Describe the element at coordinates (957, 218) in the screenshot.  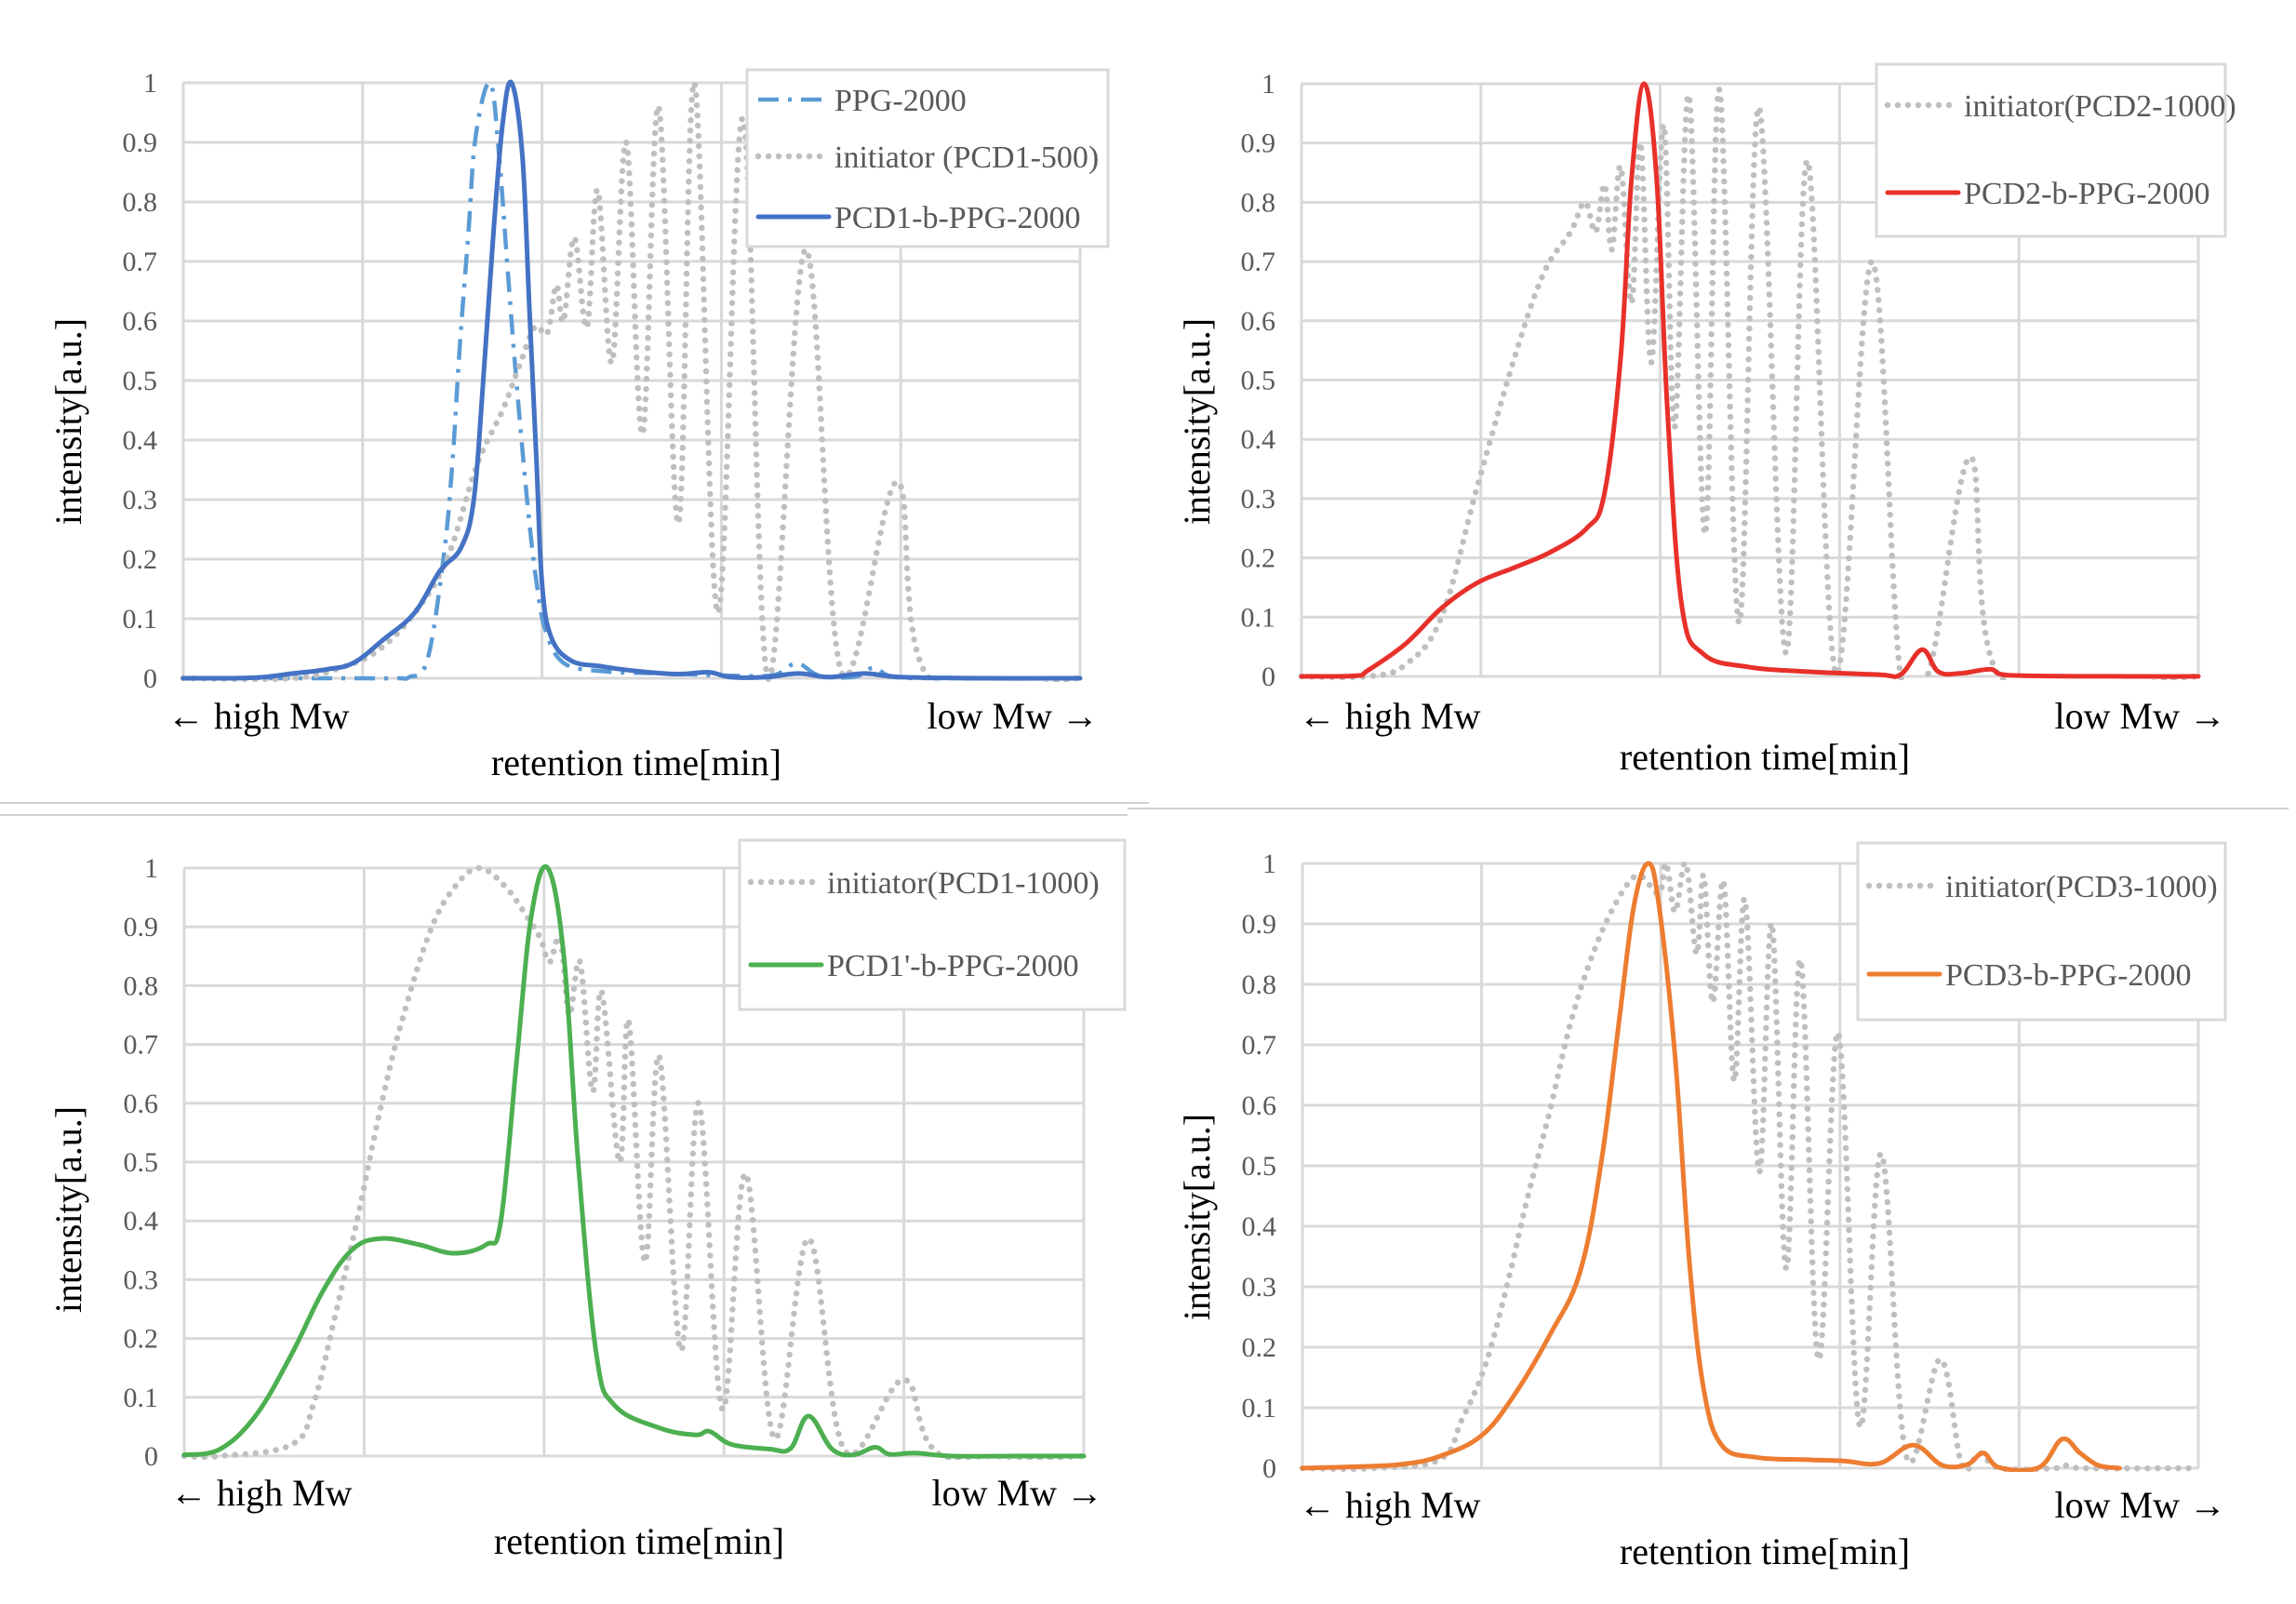
I see `legend-label: PCD1-b-PPG-2000` at that location.